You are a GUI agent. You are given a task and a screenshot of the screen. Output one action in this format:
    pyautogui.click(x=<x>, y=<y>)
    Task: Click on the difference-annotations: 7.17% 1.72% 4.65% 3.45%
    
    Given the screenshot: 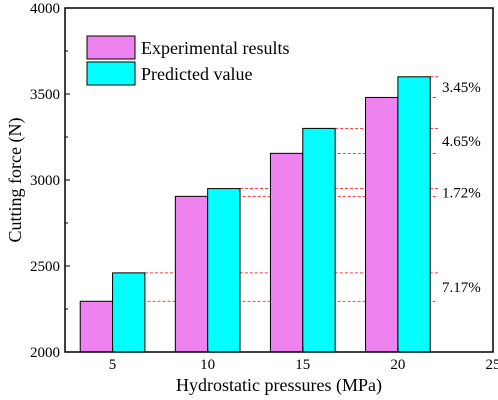 What is the action you would take?
    pyautogui.click(x=461, y=188)
    